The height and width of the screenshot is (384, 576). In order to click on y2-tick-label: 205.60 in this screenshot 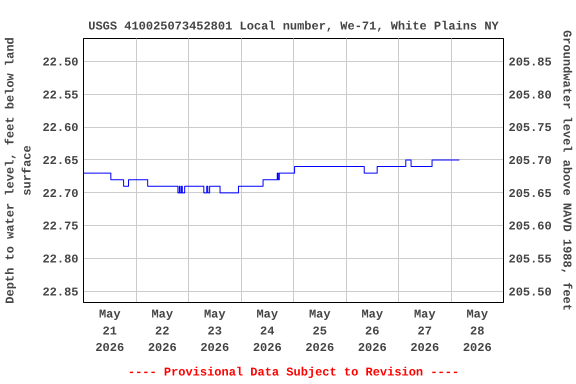, I will do `click(530, 227)`.